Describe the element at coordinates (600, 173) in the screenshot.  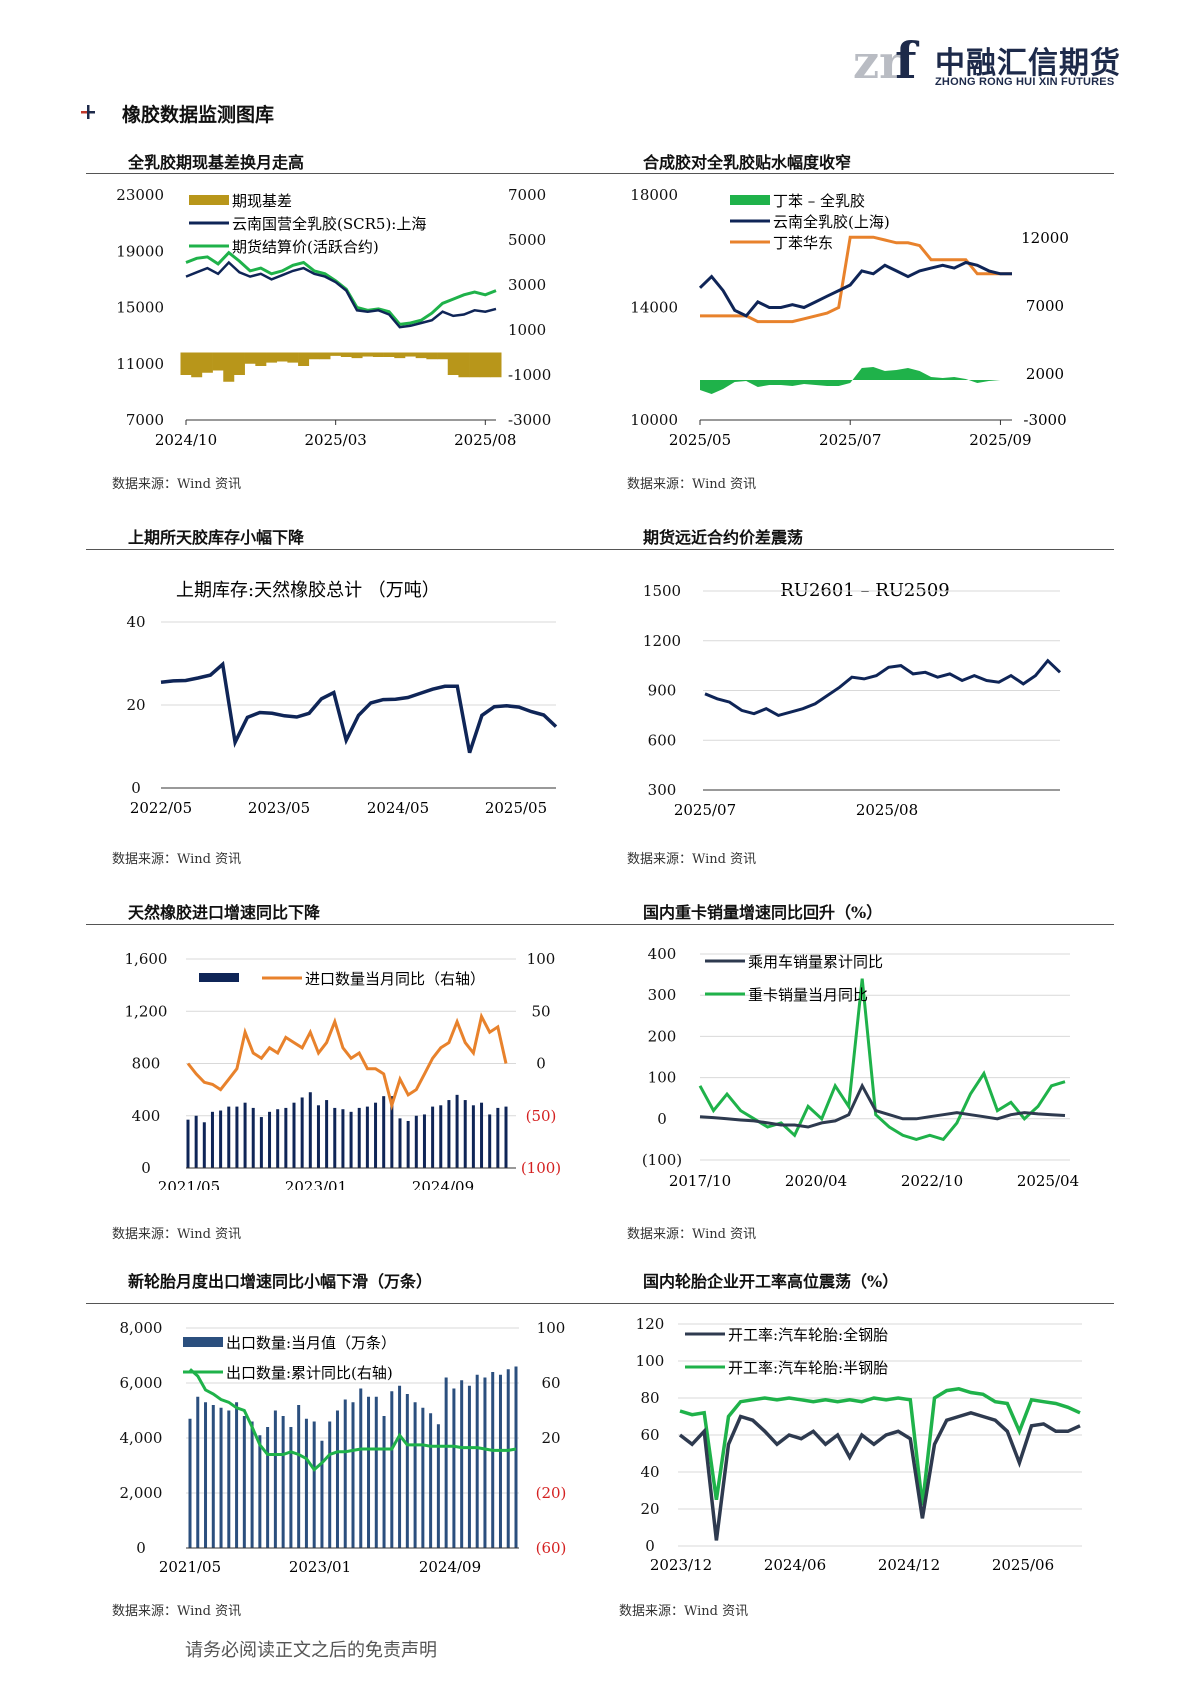
I see `divider` at that location.